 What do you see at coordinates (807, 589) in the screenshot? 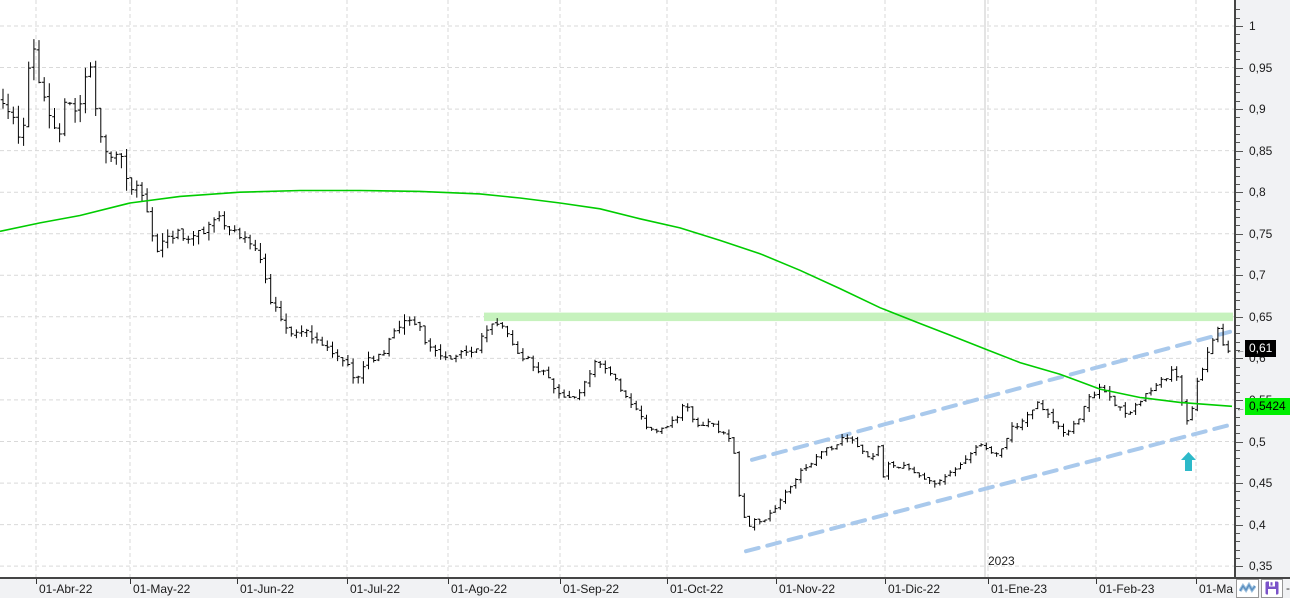
I see `time-axis-label: 01-Nov-22` at bounding box center [807, 589].